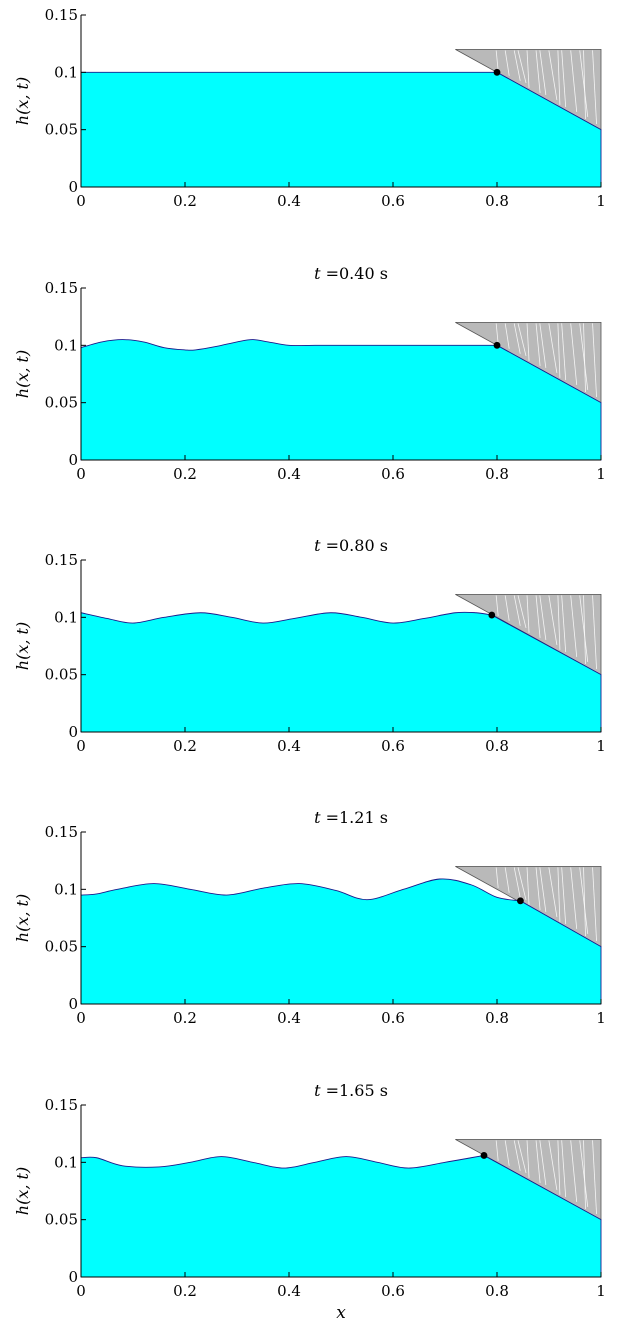  Describe the element at coordinates (351, 273) in the screenshot. I see `panel-title: t =0.40 s` at that location.